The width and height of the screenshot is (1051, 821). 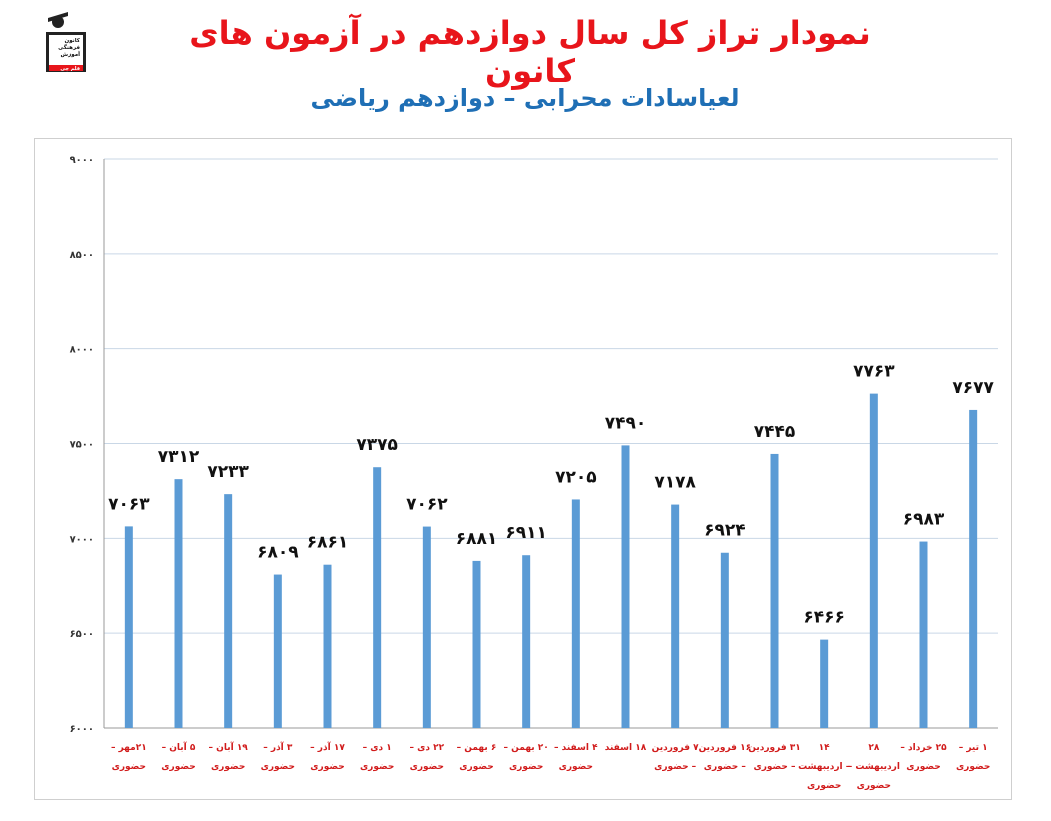 What do you see at coordinates (82, 160) in the screenshot?
I see `y-tick-label: ۹۰۰۰` at bounding box center [82, 160].